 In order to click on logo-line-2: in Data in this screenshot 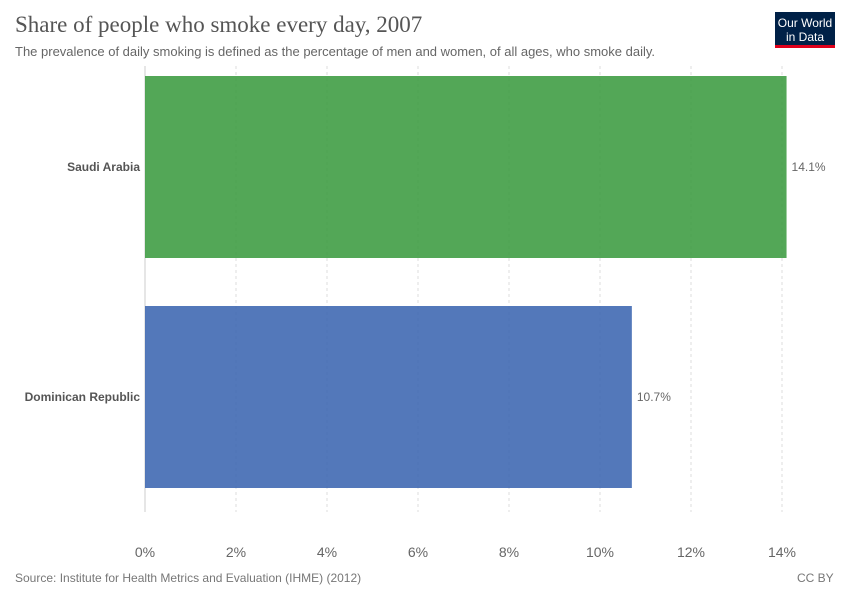, I will do `click(805, 37)`.